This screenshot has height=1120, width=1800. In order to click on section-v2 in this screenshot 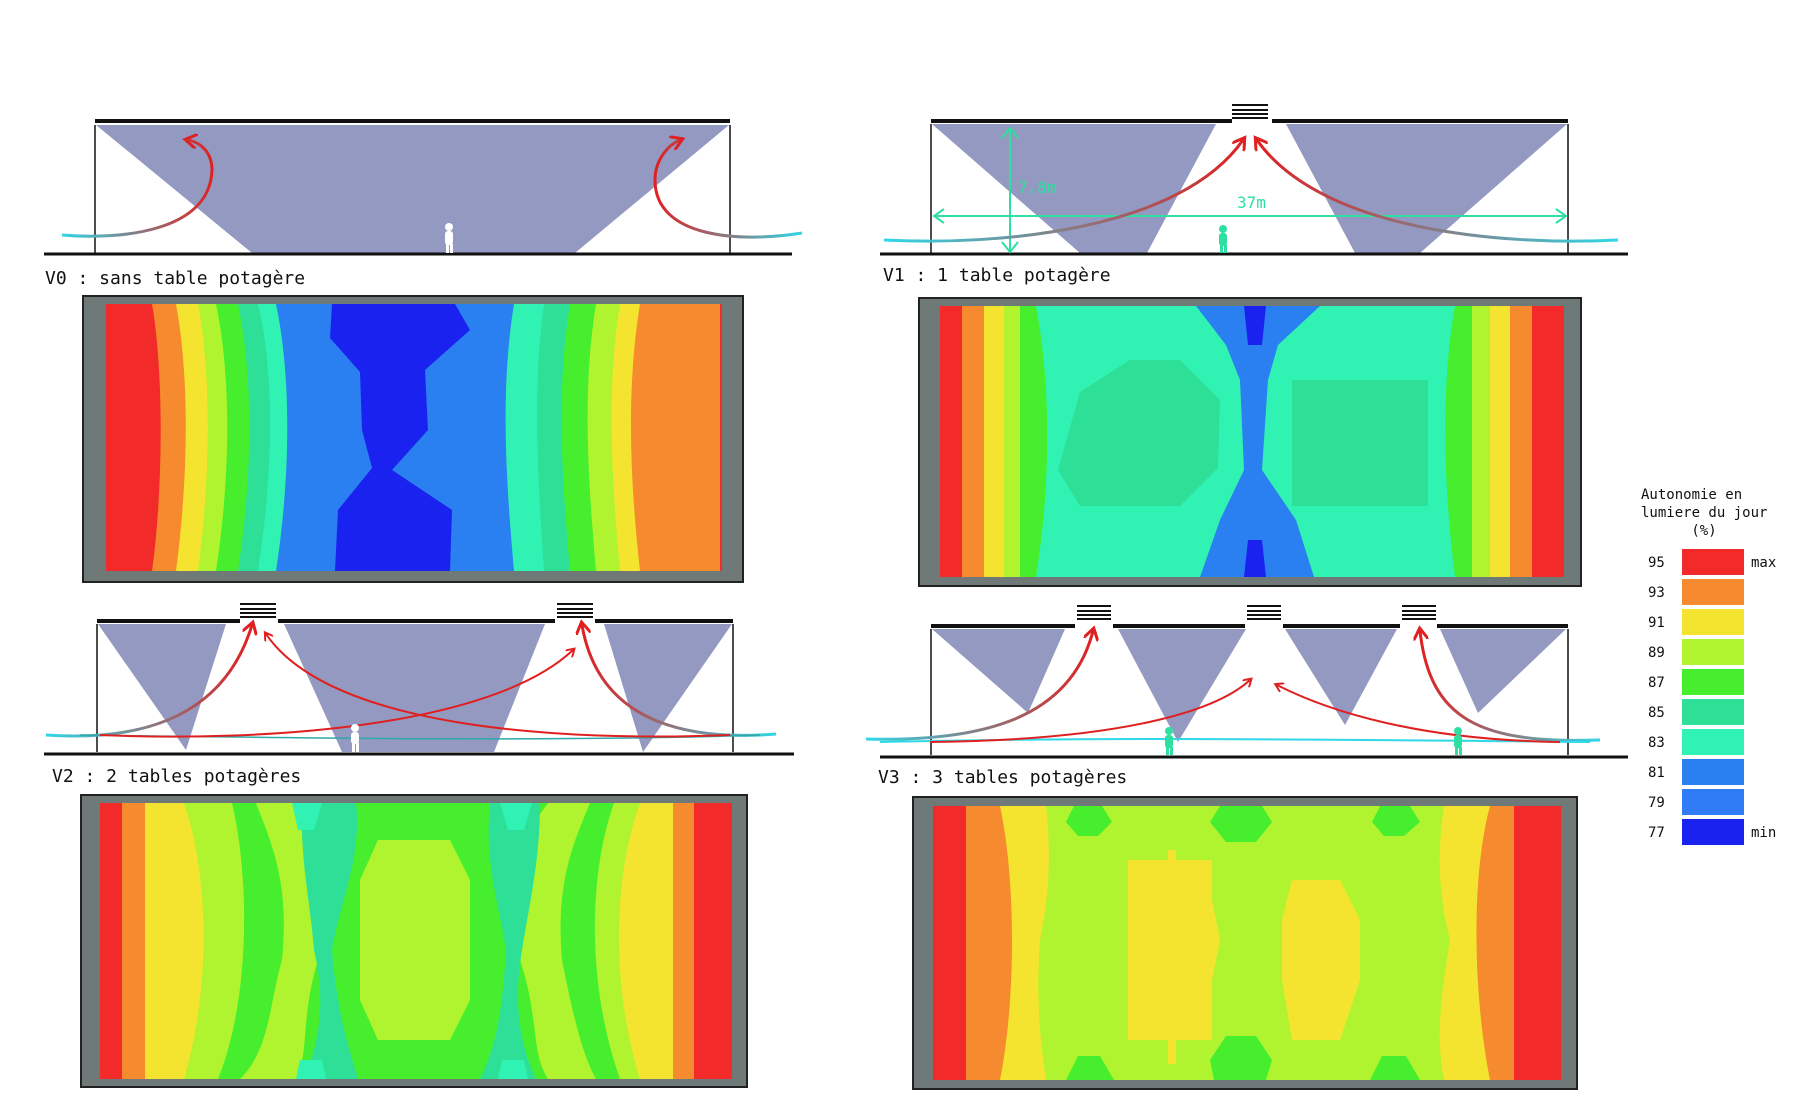, I will do `click(419, 679)`.